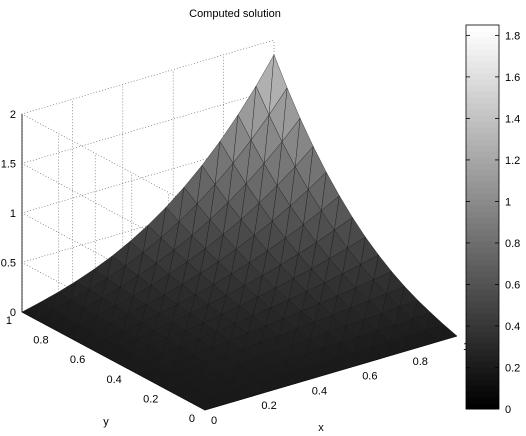 This screenshot has height=436, width=526. I want to click on colorbar-tick-label: 0.2, so click(512, 368).